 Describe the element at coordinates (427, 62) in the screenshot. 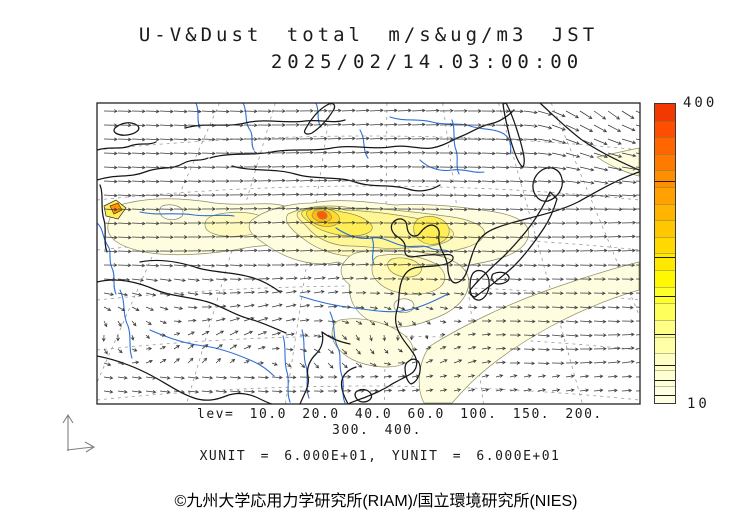

I see `chart-datetime: 2025/02/14.03:00:00` at that location.